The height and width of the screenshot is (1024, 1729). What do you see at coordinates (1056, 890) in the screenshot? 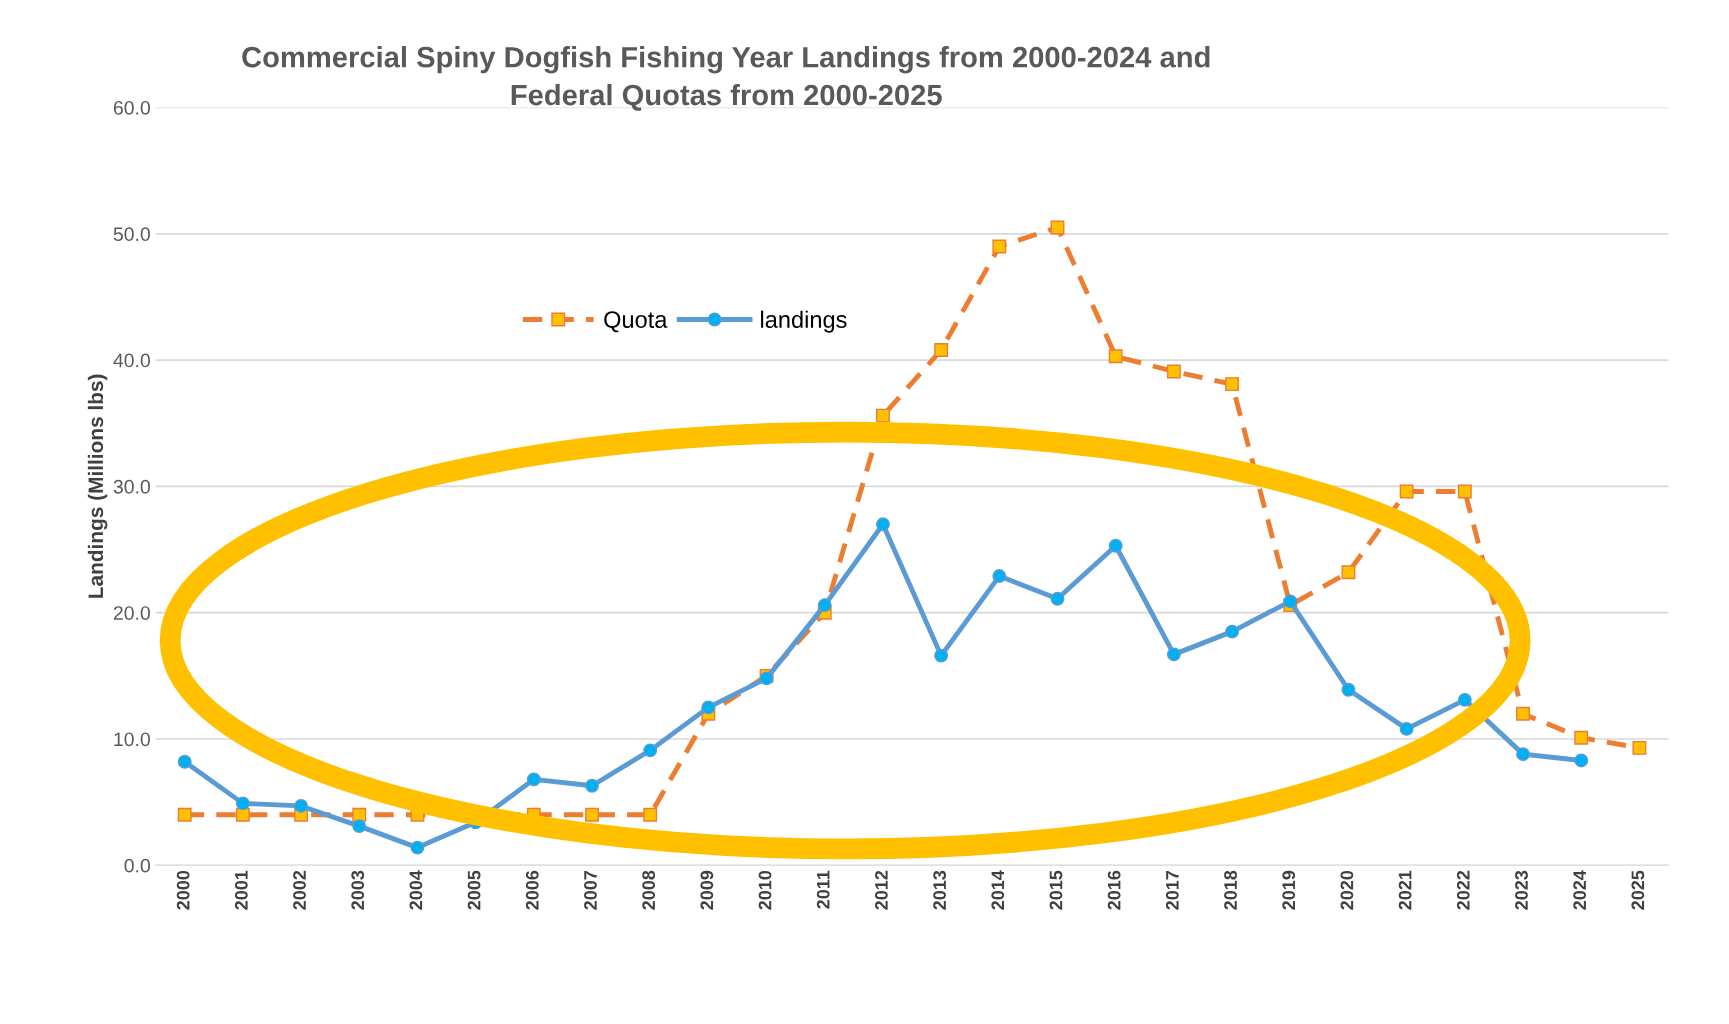
I see `x-tick-label: 2015` at bounding box center [1056, 890].